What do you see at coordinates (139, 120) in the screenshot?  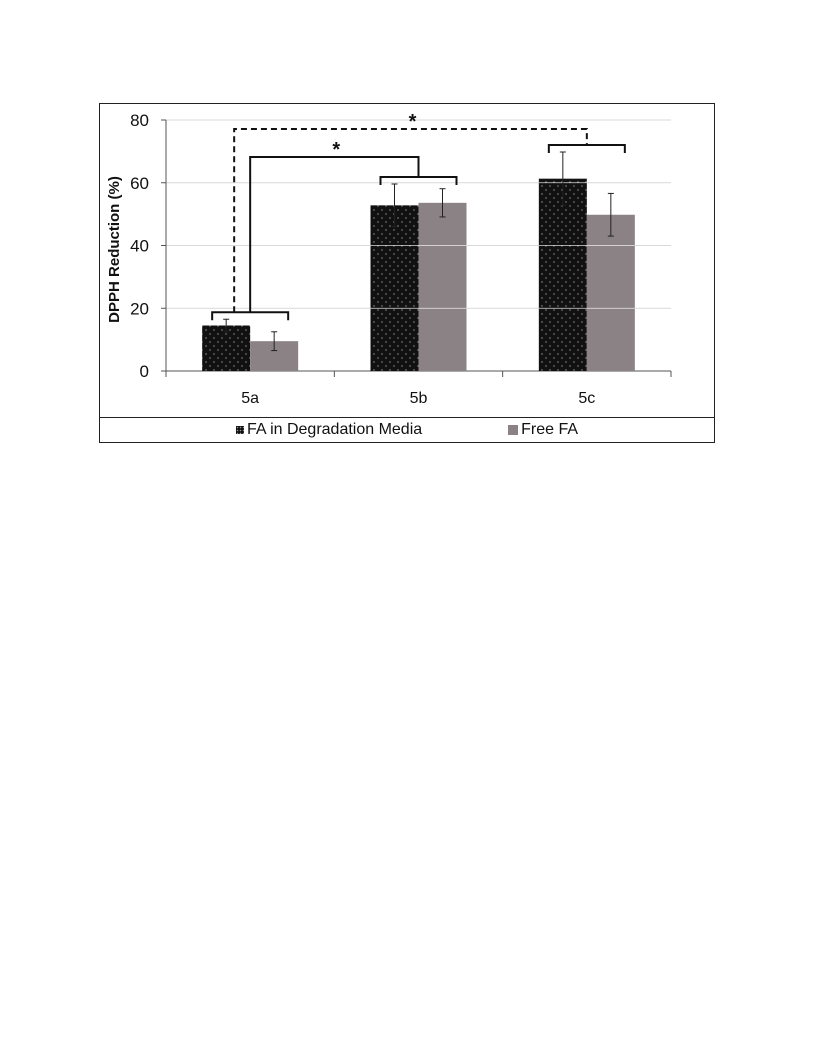 I see `y-tick-label: 80` at bounding box center [139, 120].